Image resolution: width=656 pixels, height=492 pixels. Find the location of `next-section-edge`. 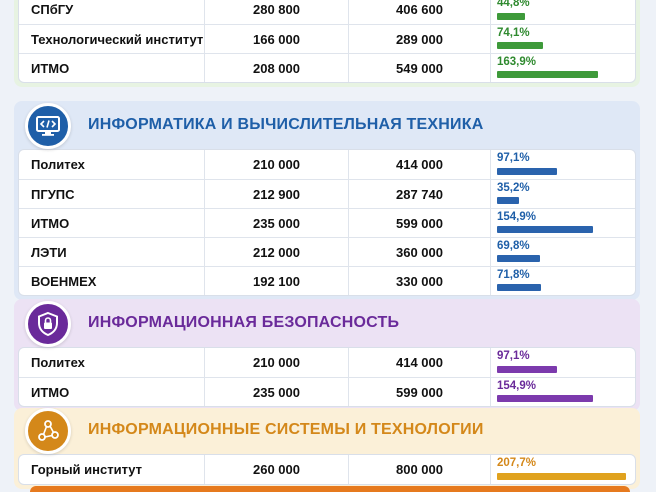

next-section-edge is located at coordinates (330, 489).